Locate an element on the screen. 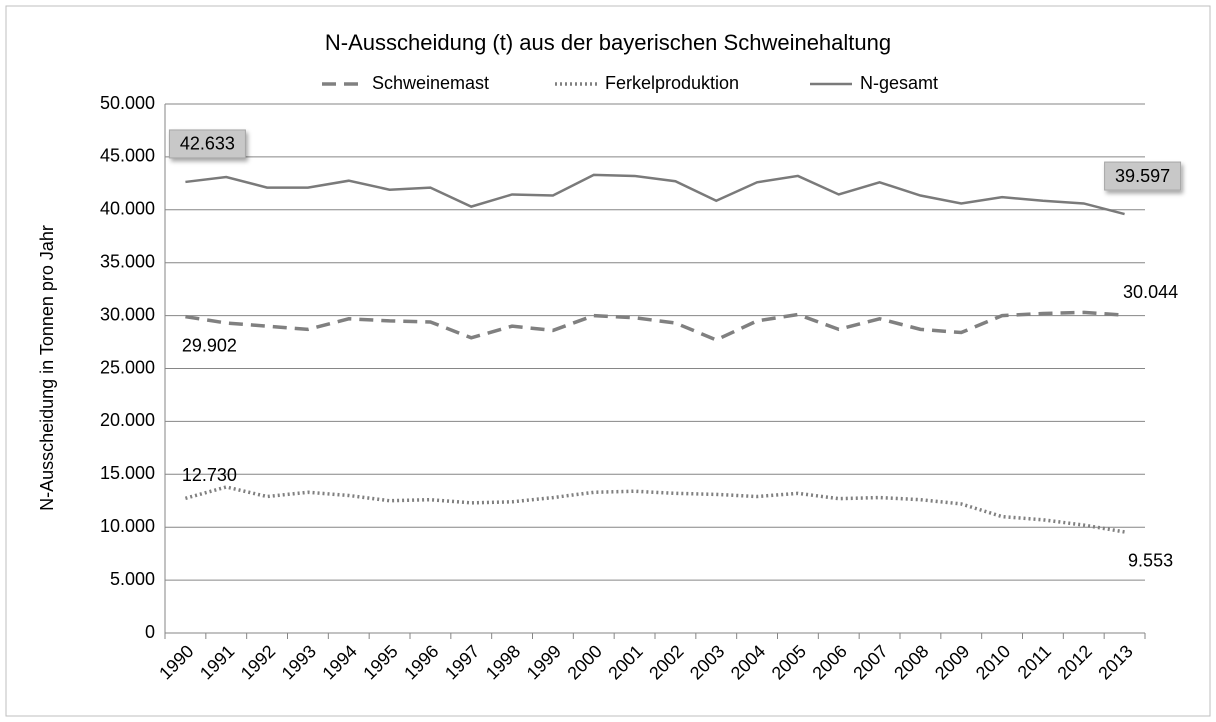  y-axis-label: N-Ausscheidung in Tonnen pro Jahr is located at coordinates (47, 368).